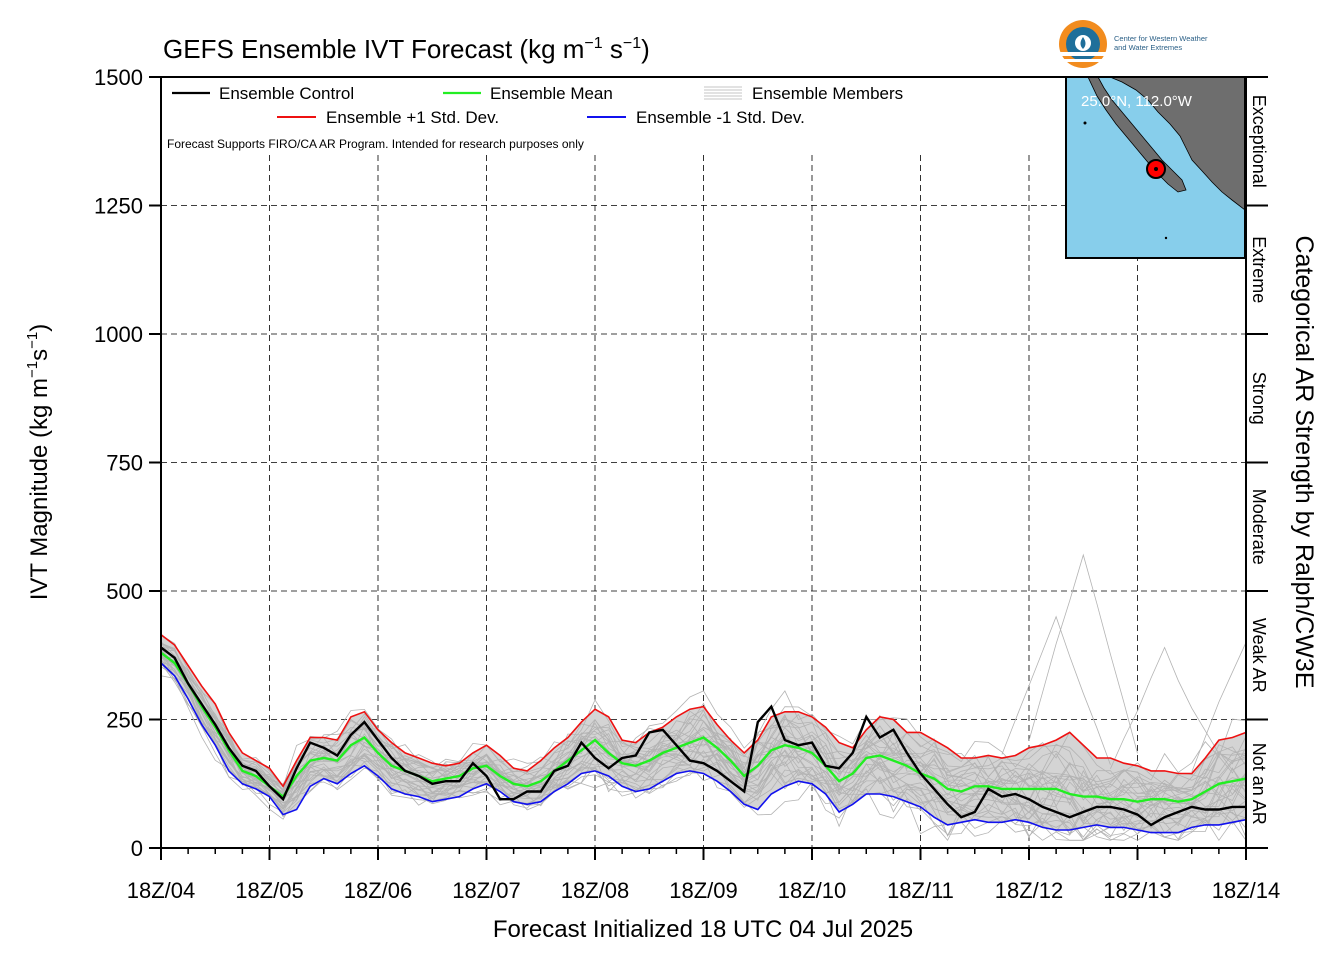 The width and height of the screenshot is (1336, 962). Describe the element at coordinates (1259, 655) in the screenshot. I see `category-label: Weak AR` at that location.